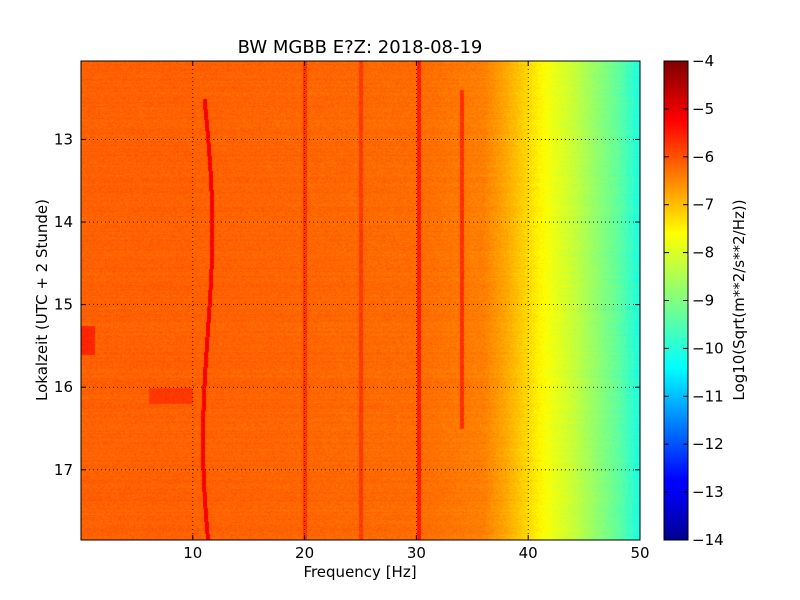 The height and width of the screenshot is (600, 800). I want to click on colorbar-tick-label: −12, so click(708, 444).